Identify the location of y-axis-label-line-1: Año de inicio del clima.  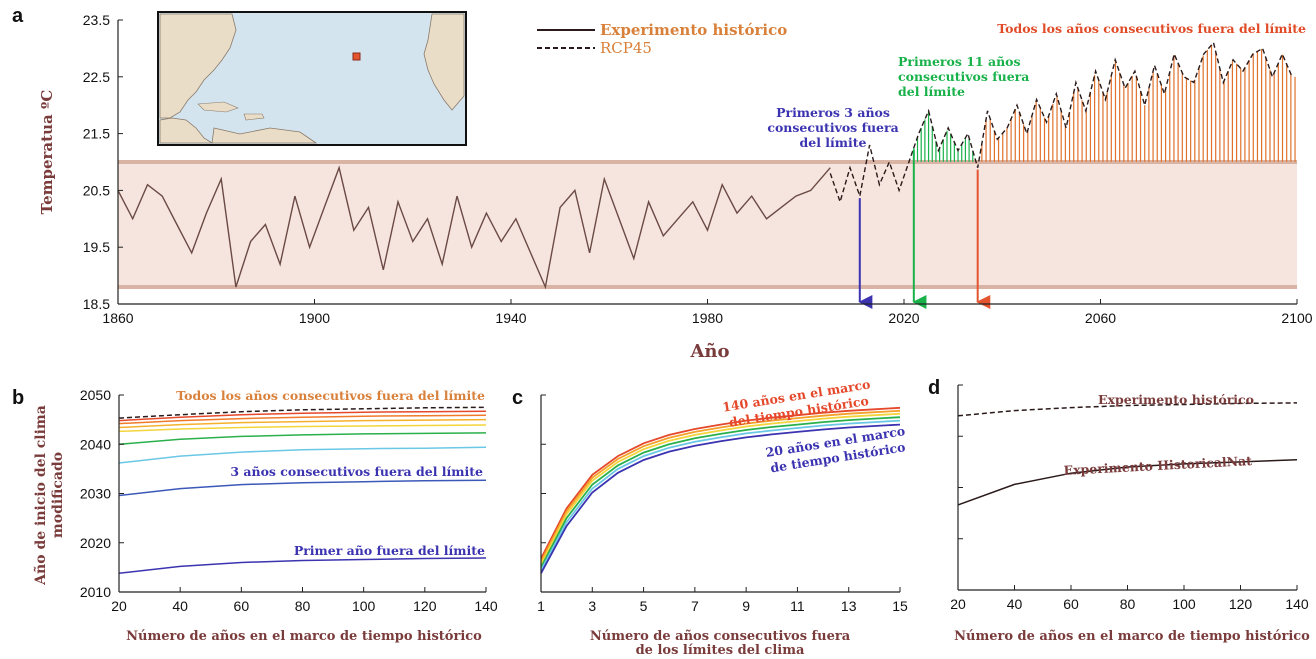
(40, 495).